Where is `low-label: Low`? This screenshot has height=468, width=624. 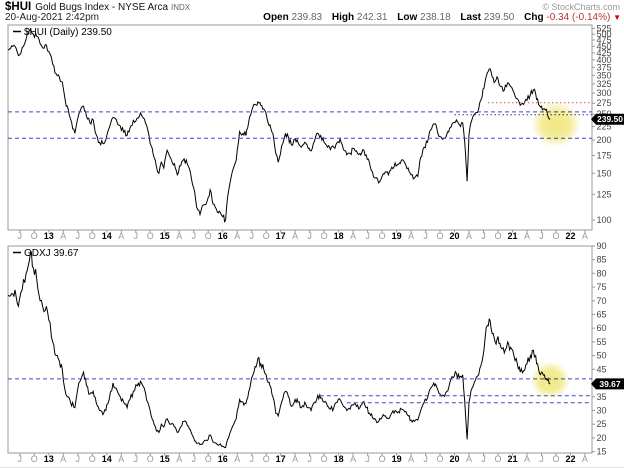
low-label: Low is located at coordinates (407, 17).